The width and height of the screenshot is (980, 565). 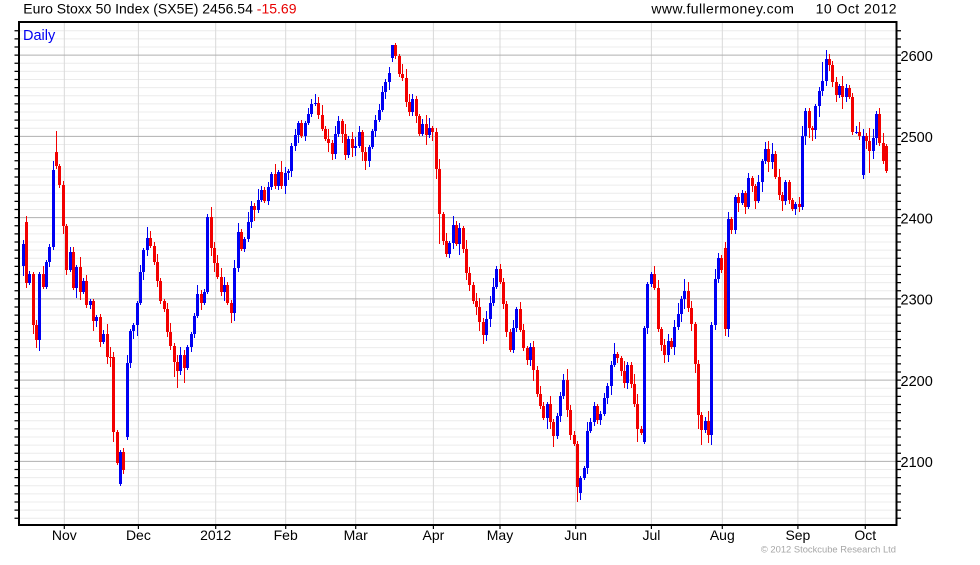 What do you see at coordinates (917, 57) in the screenshot?
I see `svg-text: 2600` at bounding box center [917, 57].